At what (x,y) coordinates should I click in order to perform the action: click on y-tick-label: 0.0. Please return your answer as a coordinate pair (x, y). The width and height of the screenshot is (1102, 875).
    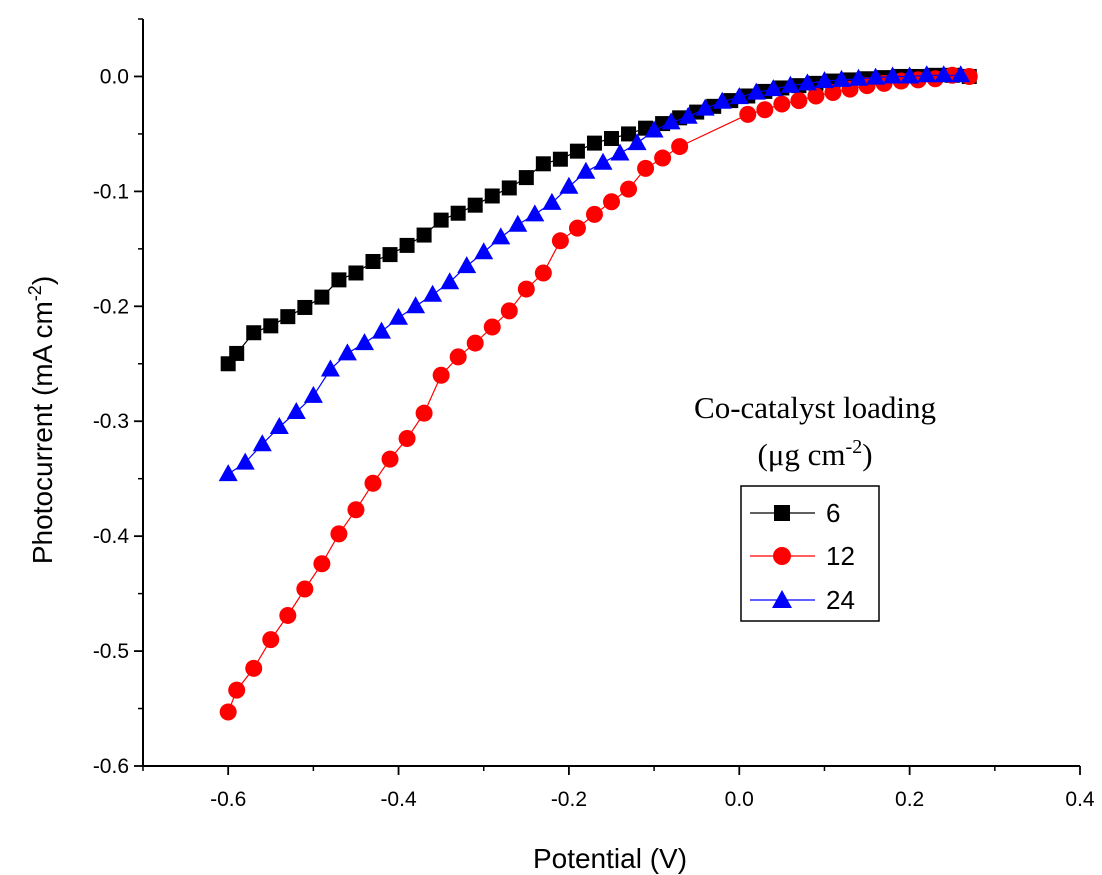
    Looking at the image, I should click on (114, 76).